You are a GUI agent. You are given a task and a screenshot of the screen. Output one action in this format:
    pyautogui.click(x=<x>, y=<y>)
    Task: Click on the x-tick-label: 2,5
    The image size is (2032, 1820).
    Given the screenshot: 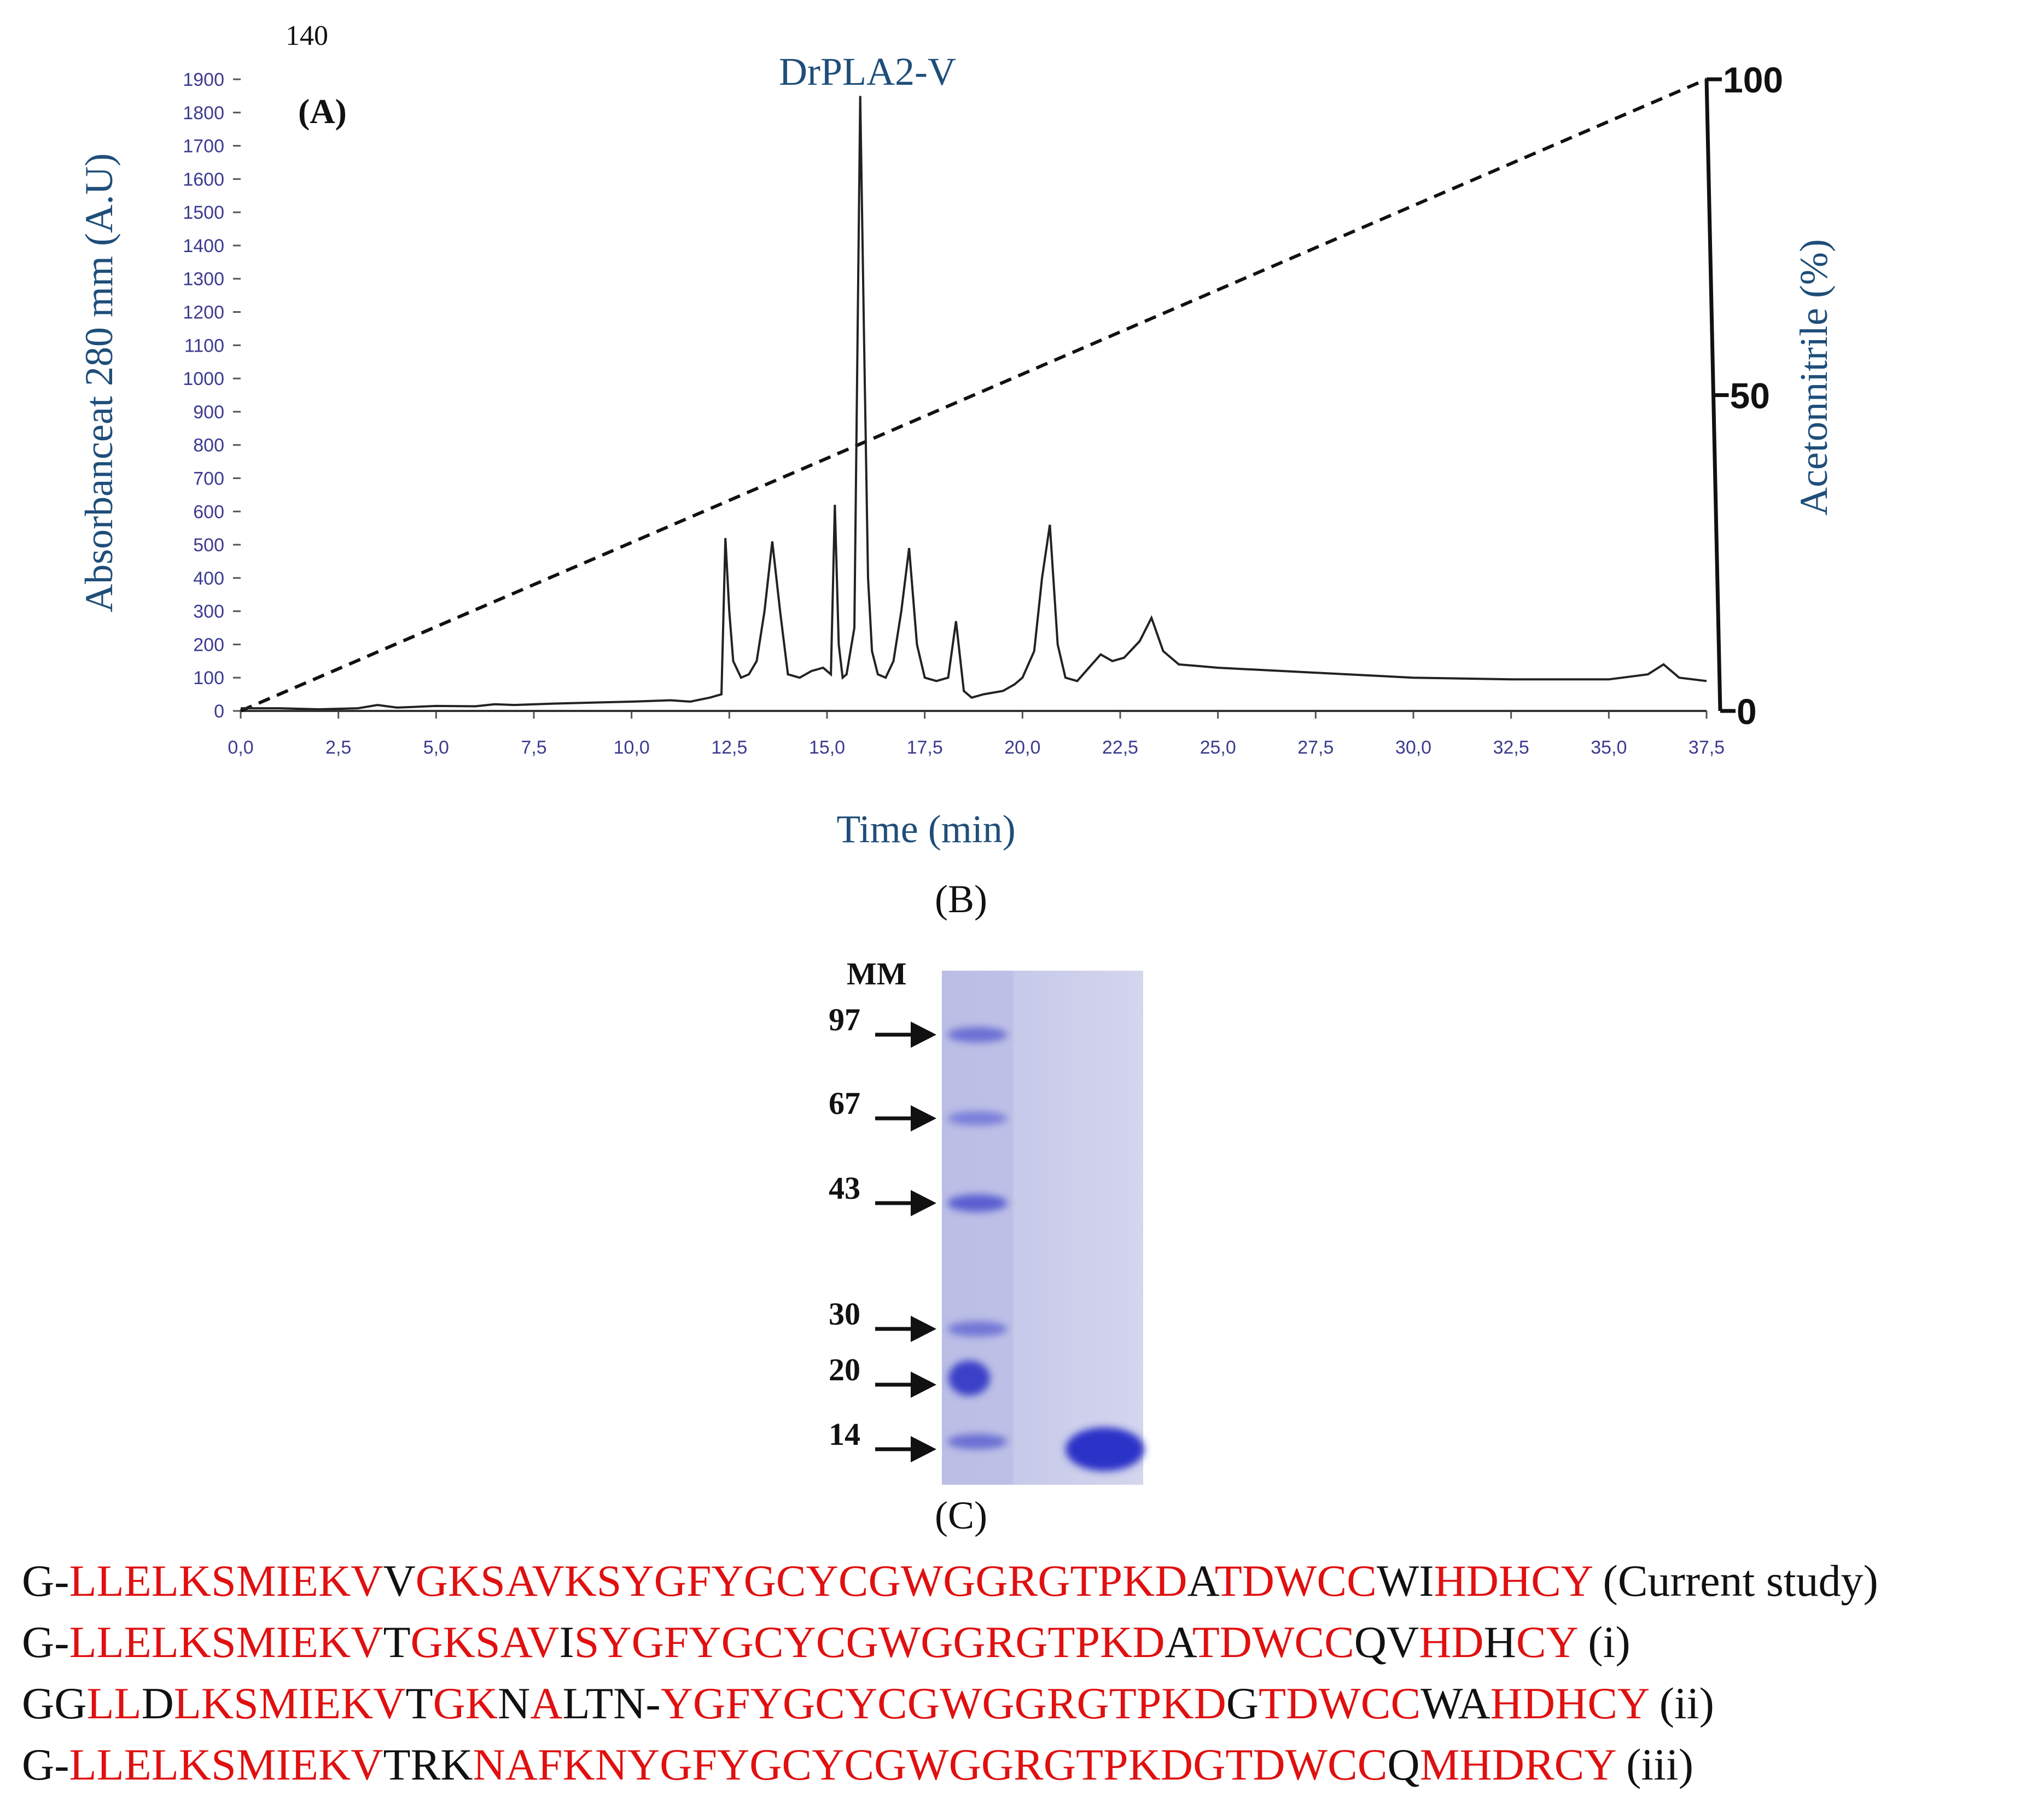 What is the action you would take?
    pyautogui.click(x=338, y=747)
    